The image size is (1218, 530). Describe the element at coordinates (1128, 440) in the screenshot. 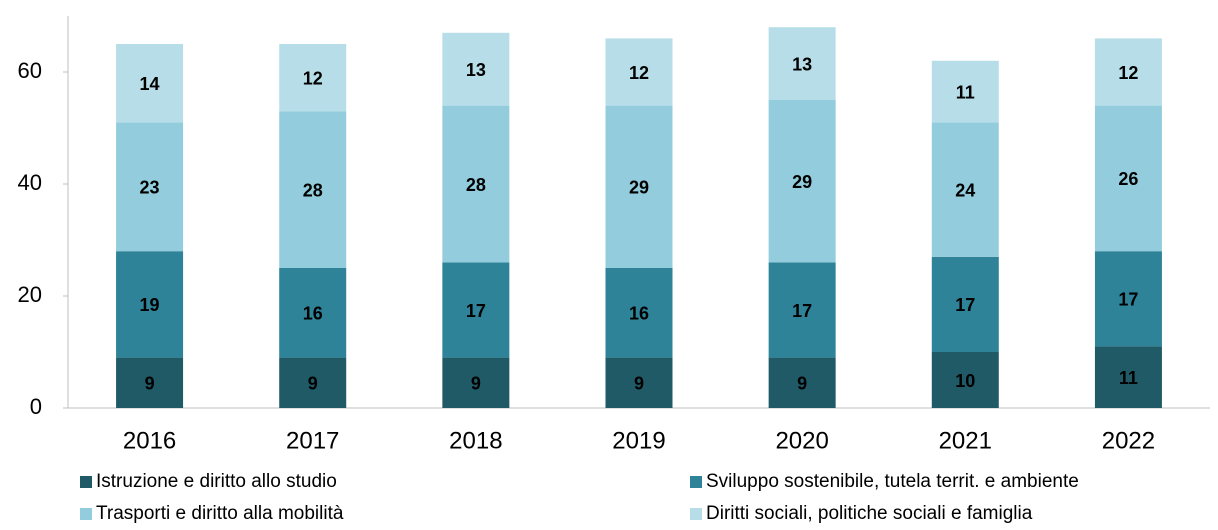

I see `x-tick-label: 2022` at that location.